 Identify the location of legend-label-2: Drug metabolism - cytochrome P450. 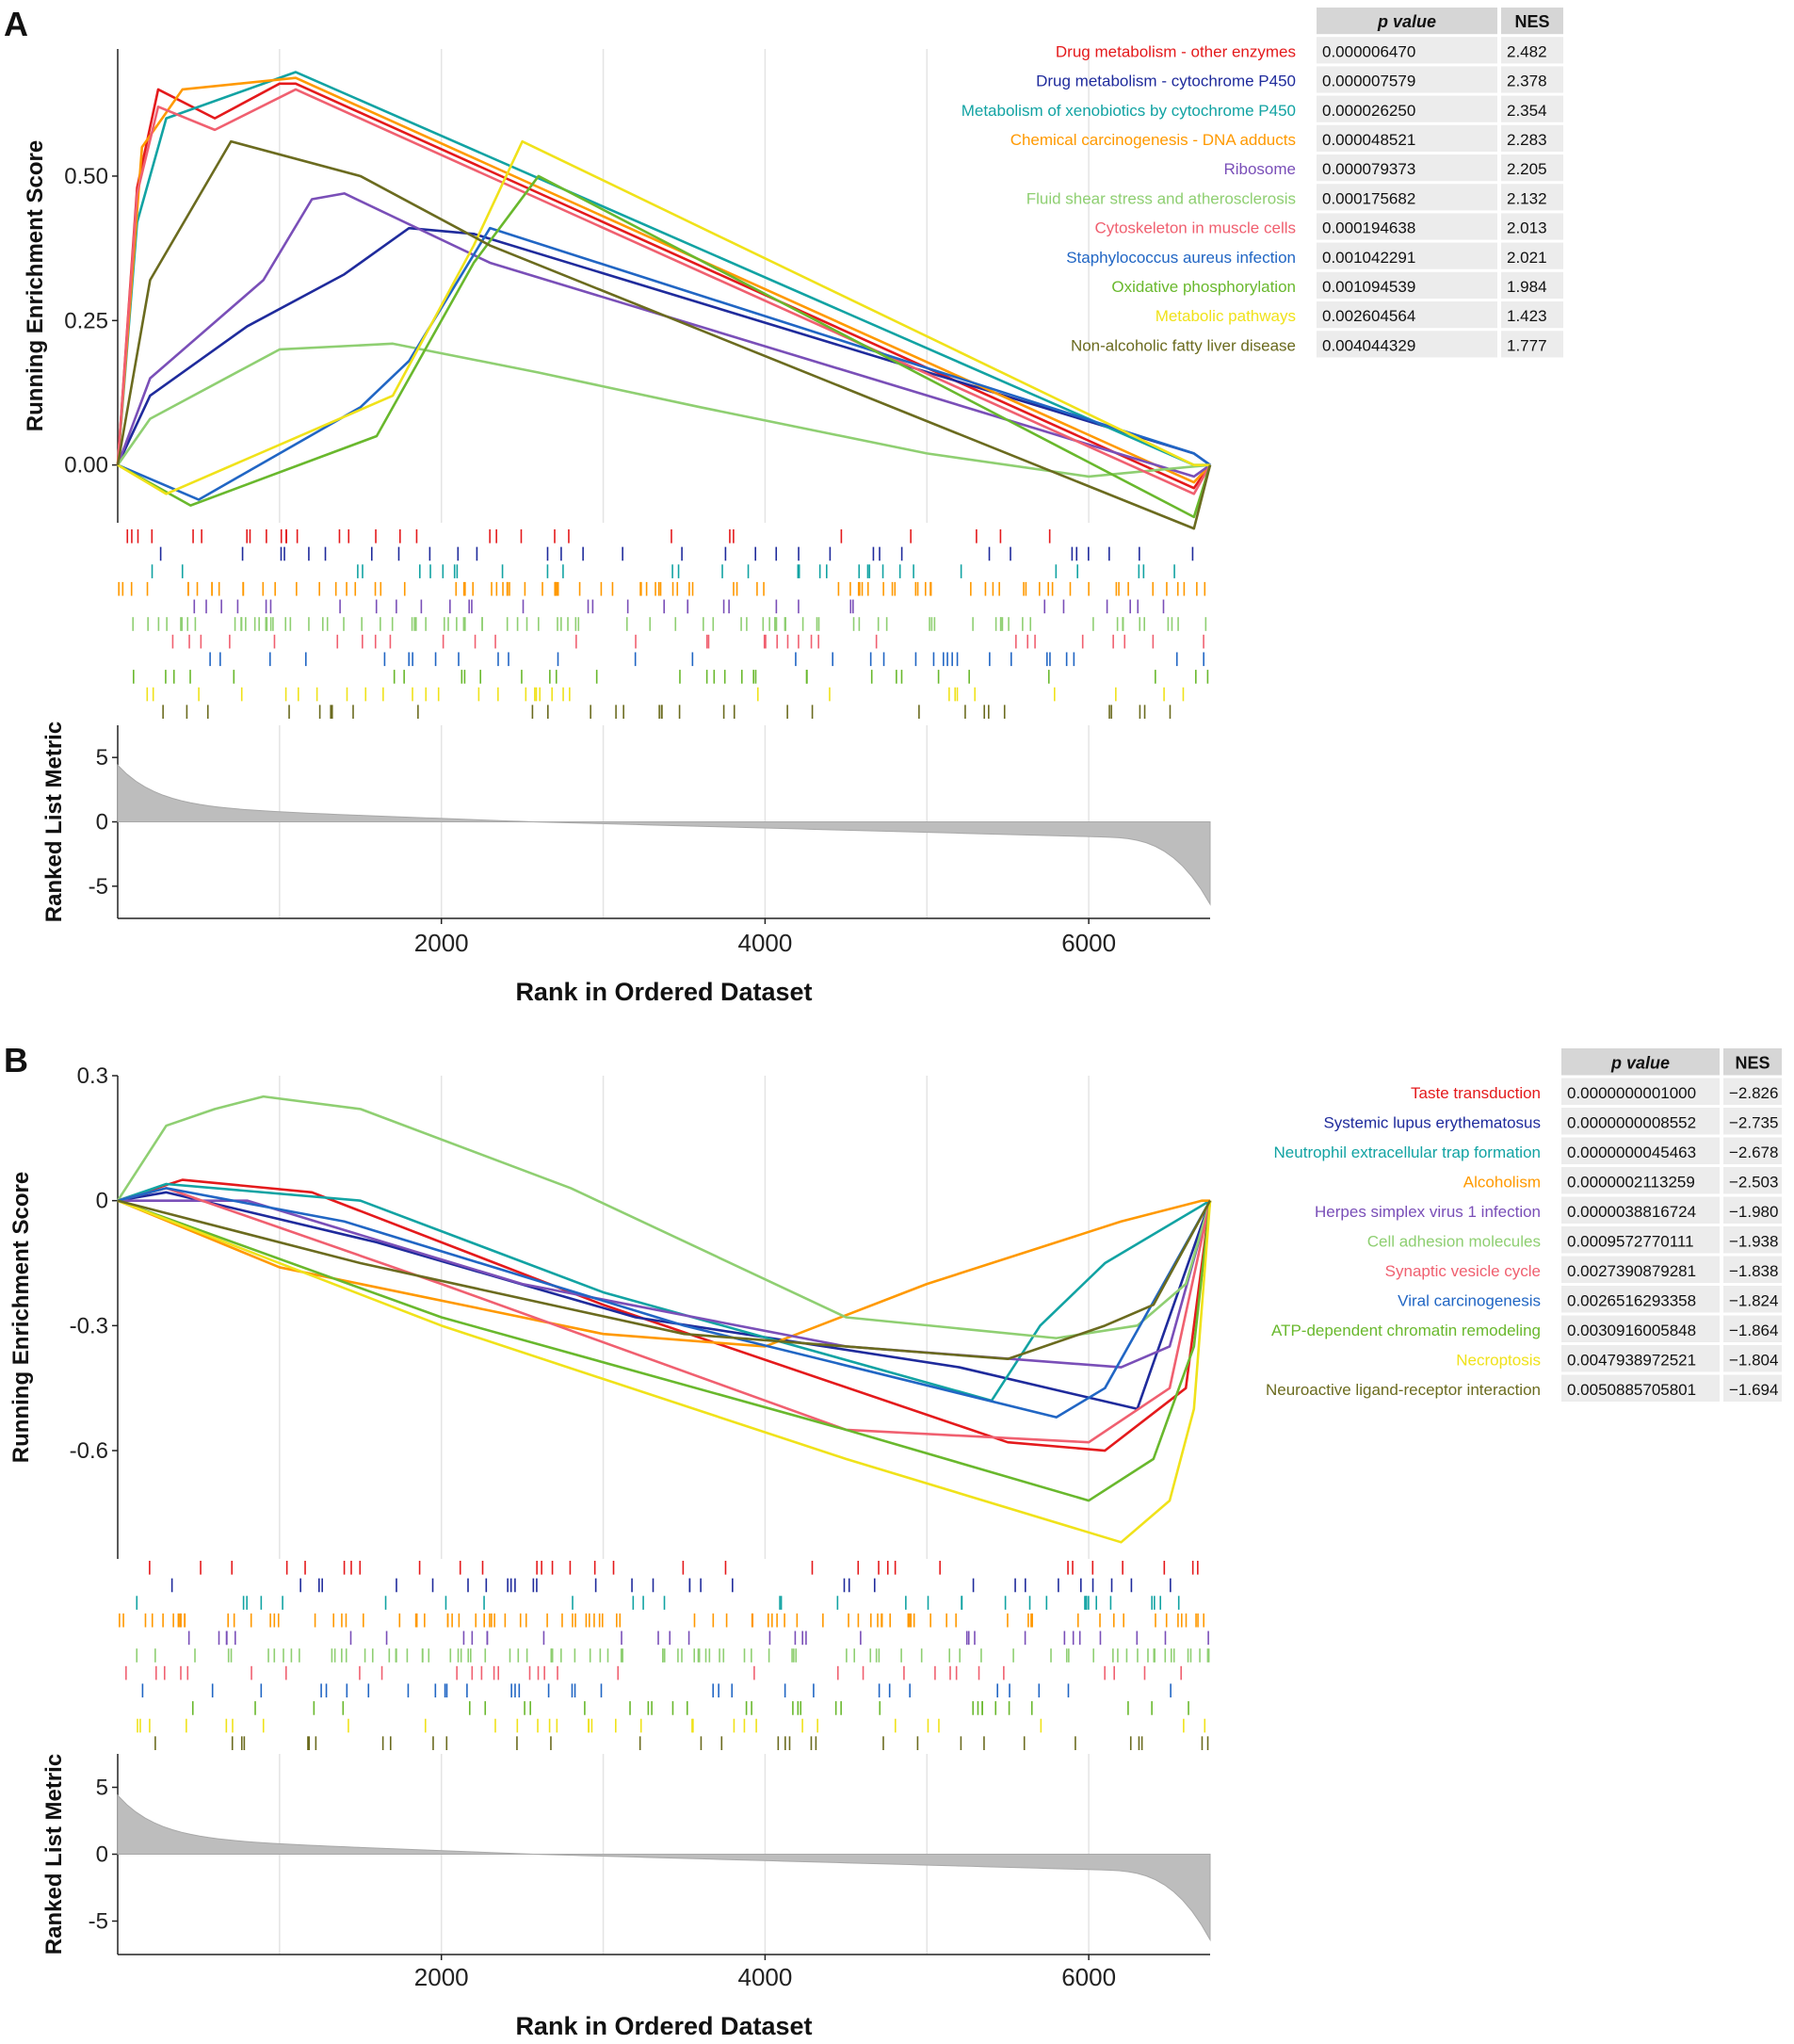
(1166, 81).